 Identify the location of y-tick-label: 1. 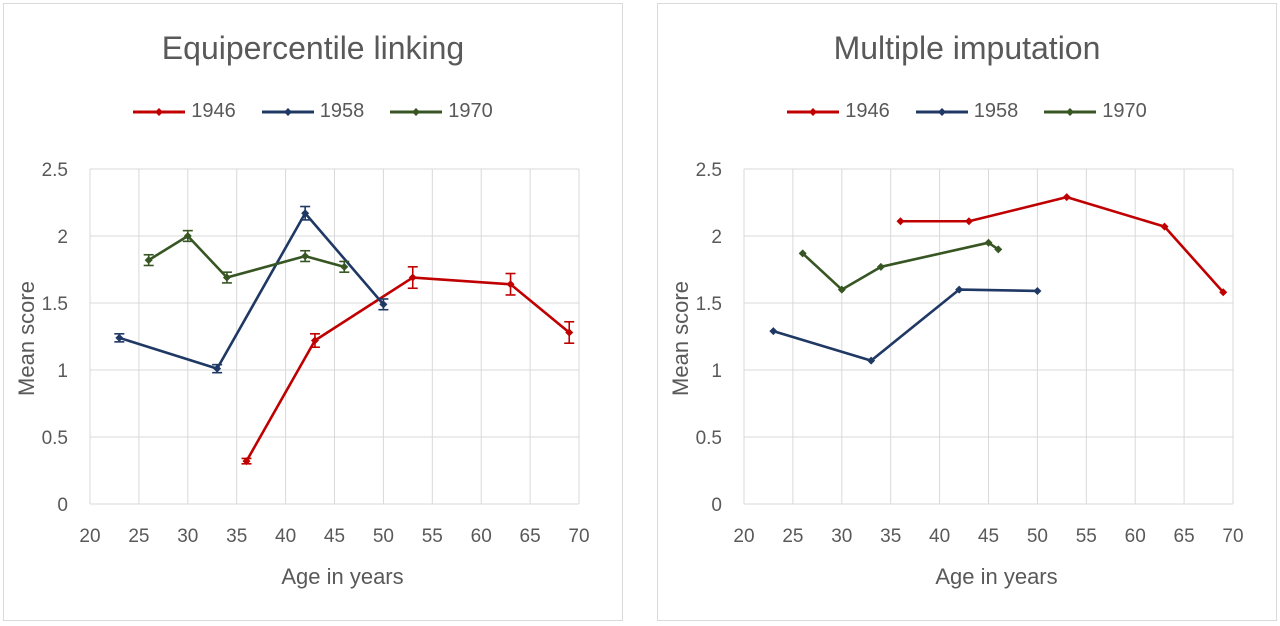
(716, 371).